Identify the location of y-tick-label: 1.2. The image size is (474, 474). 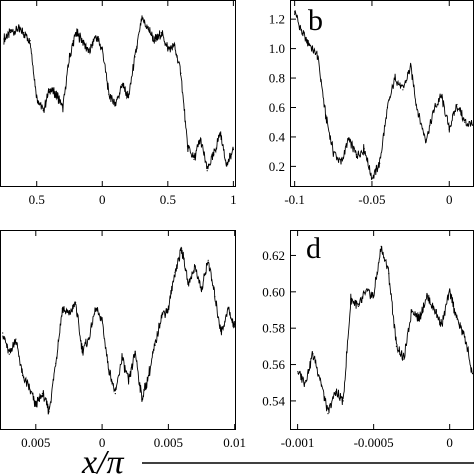
(277, 19).